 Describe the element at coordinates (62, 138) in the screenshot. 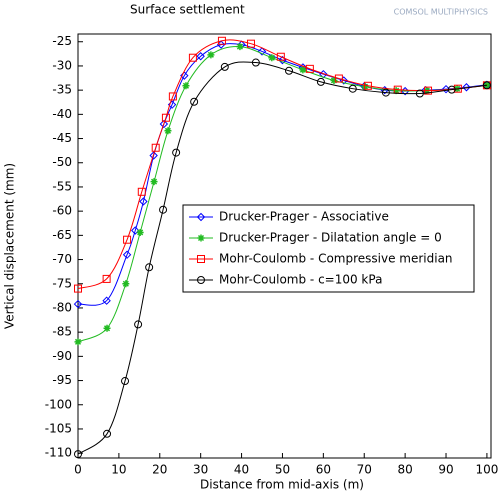

I see `y-tick-label: -45` at that location.